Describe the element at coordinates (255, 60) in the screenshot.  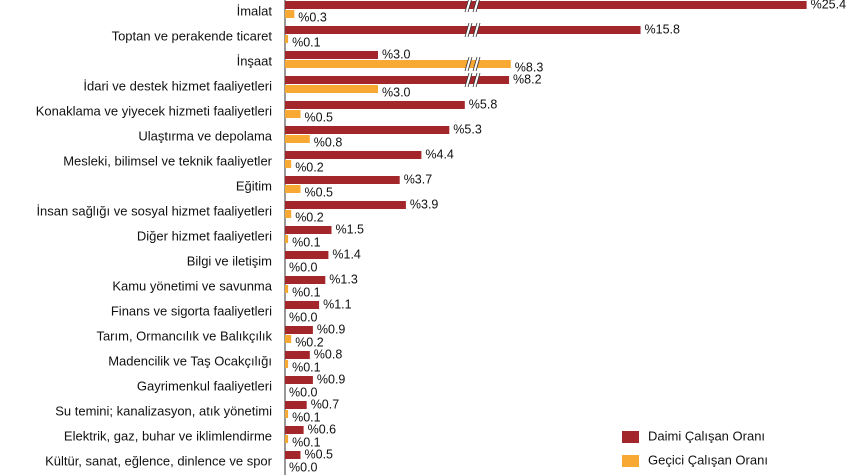
I see `category-label: İnşaat` at that location.